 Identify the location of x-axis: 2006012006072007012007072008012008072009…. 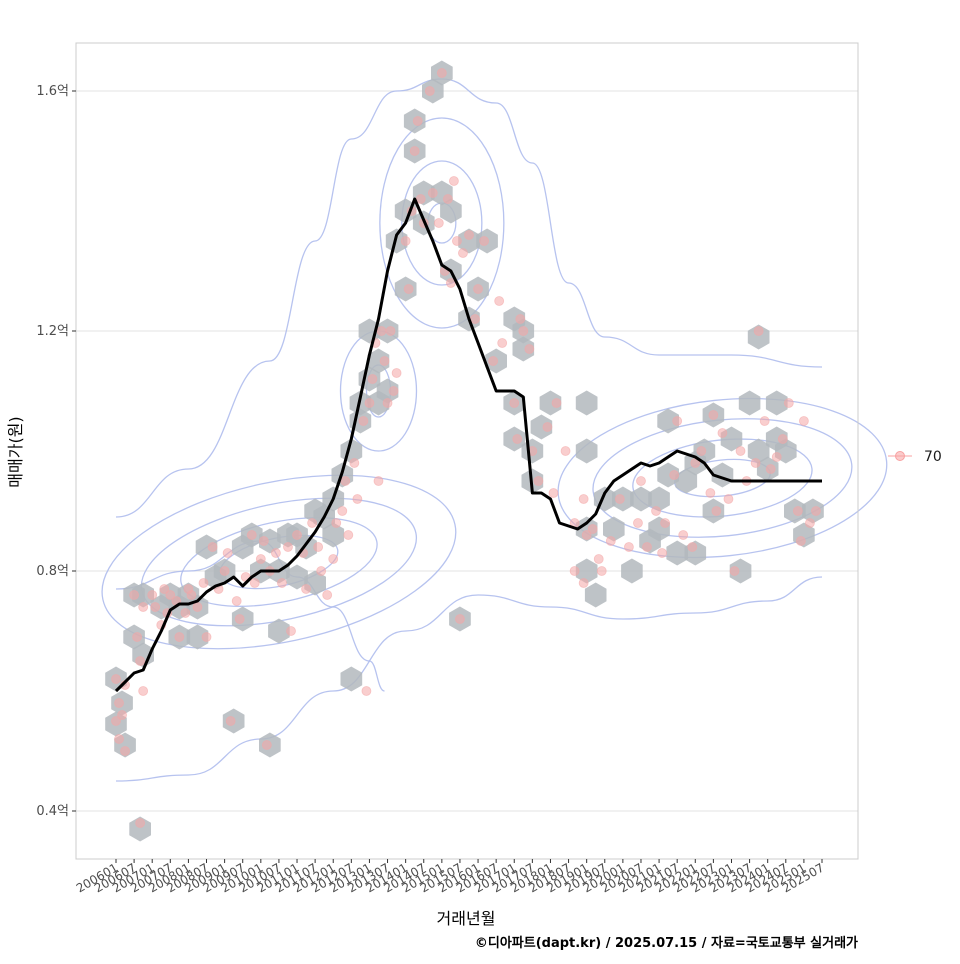
(450, 877).